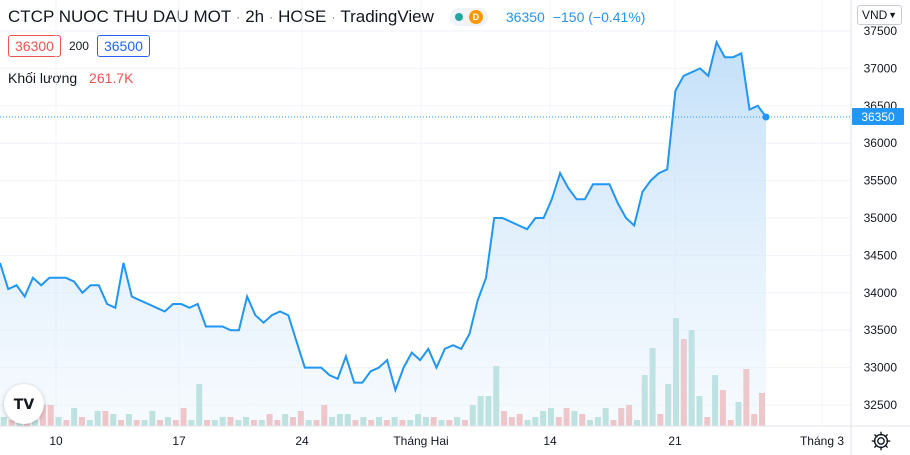 The width and height of the screenshot is (910, 455). What do you see at coordinates (111, 78) in the screenshot?
I see `volume-value: 261.7K` at bounding box center [111, 78].